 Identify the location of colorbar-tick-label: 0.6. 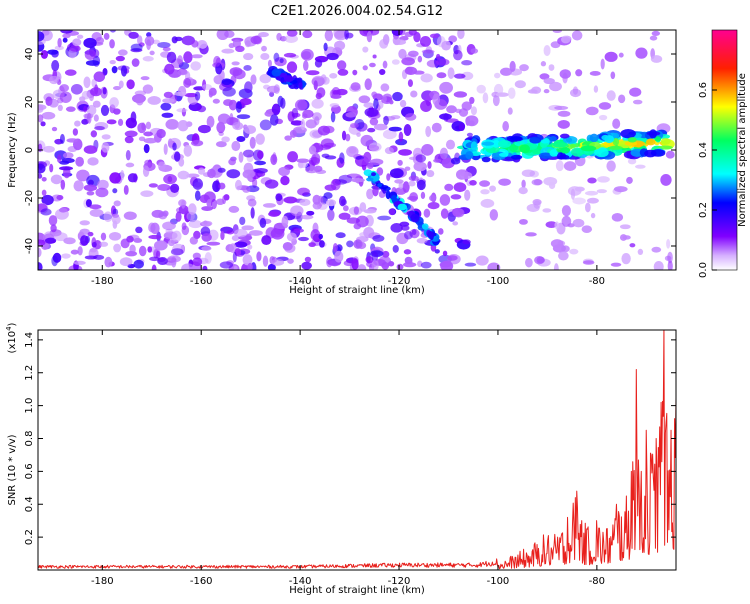
(703, 90).